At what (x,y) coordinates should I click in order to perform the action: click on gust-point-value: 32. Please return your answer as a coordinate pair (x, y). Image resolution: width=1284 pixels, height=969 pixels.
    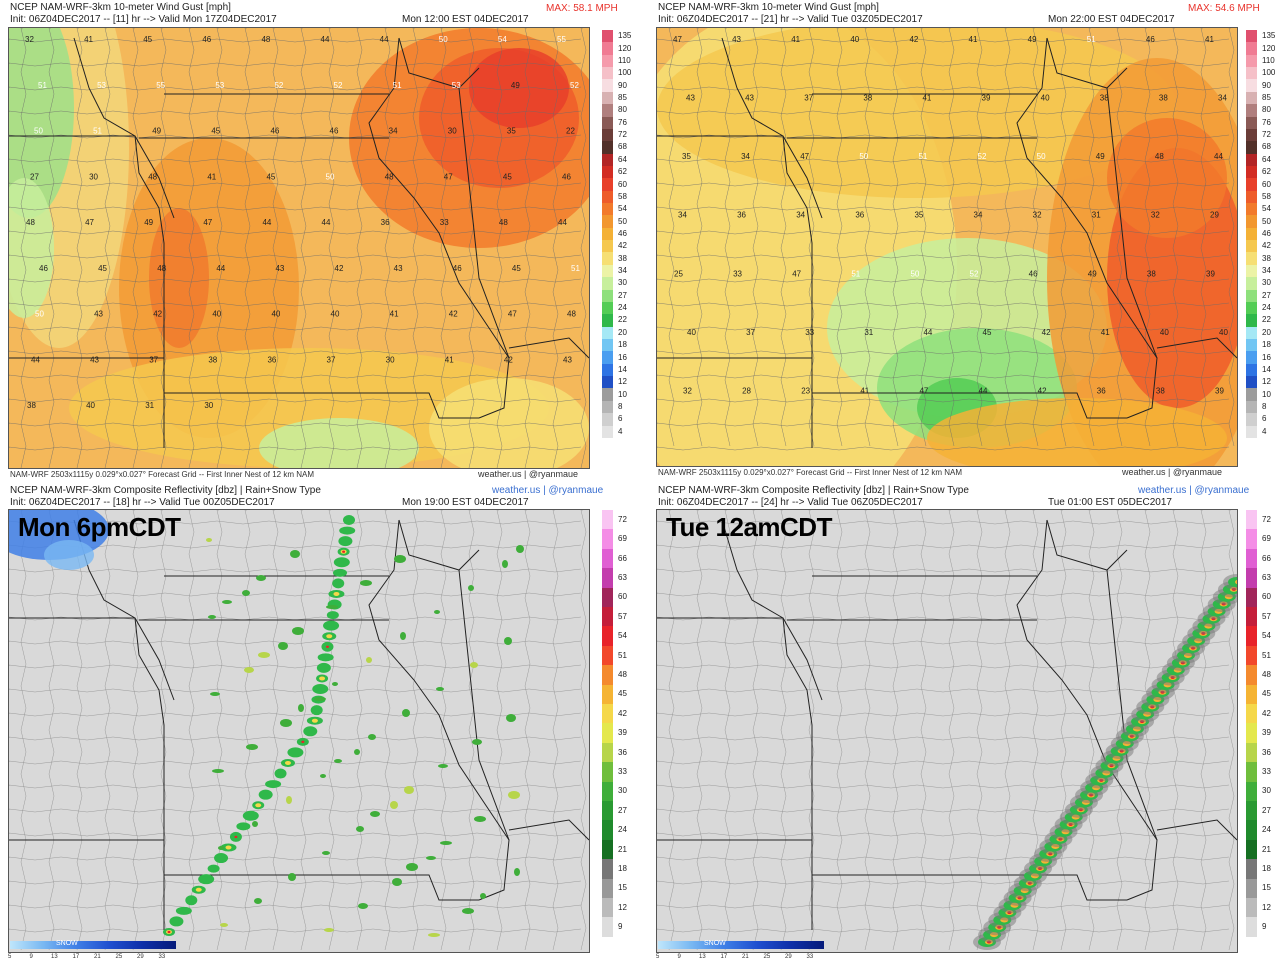
    Looking at the image, I should click on (687, 390).